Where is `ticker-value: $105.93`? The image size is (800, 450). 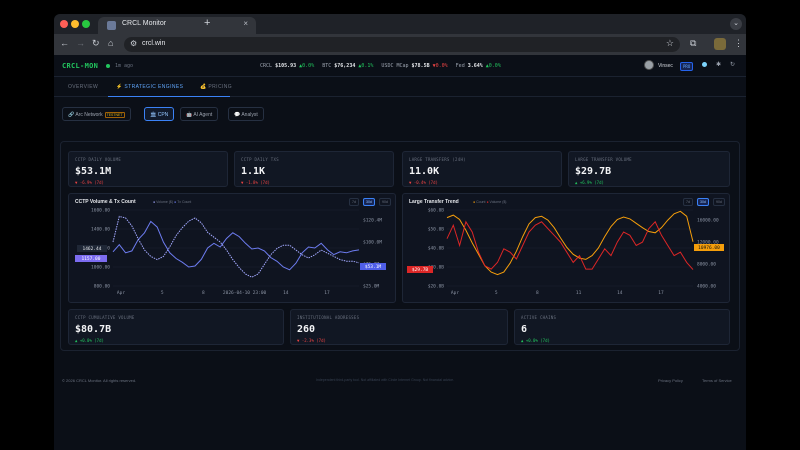
ticker-value: $105.93 is located at coordinates (287, 66).